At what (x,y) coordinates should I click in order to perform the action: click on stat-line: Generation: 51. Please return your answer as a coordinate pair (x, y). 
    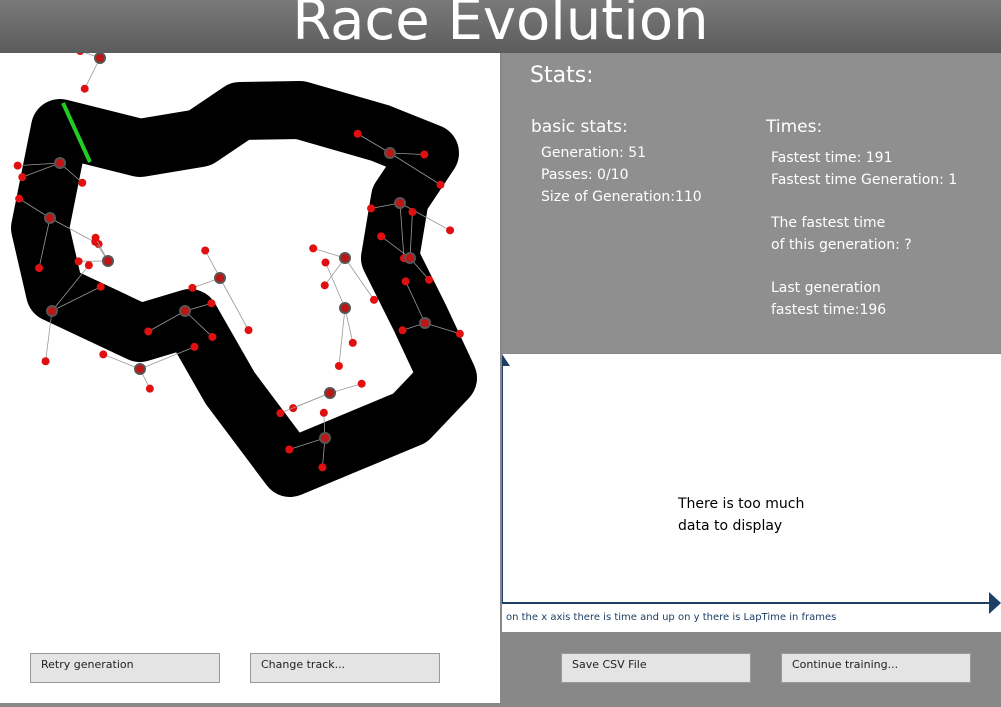
    Looking at the image, I should click on (621, 153).